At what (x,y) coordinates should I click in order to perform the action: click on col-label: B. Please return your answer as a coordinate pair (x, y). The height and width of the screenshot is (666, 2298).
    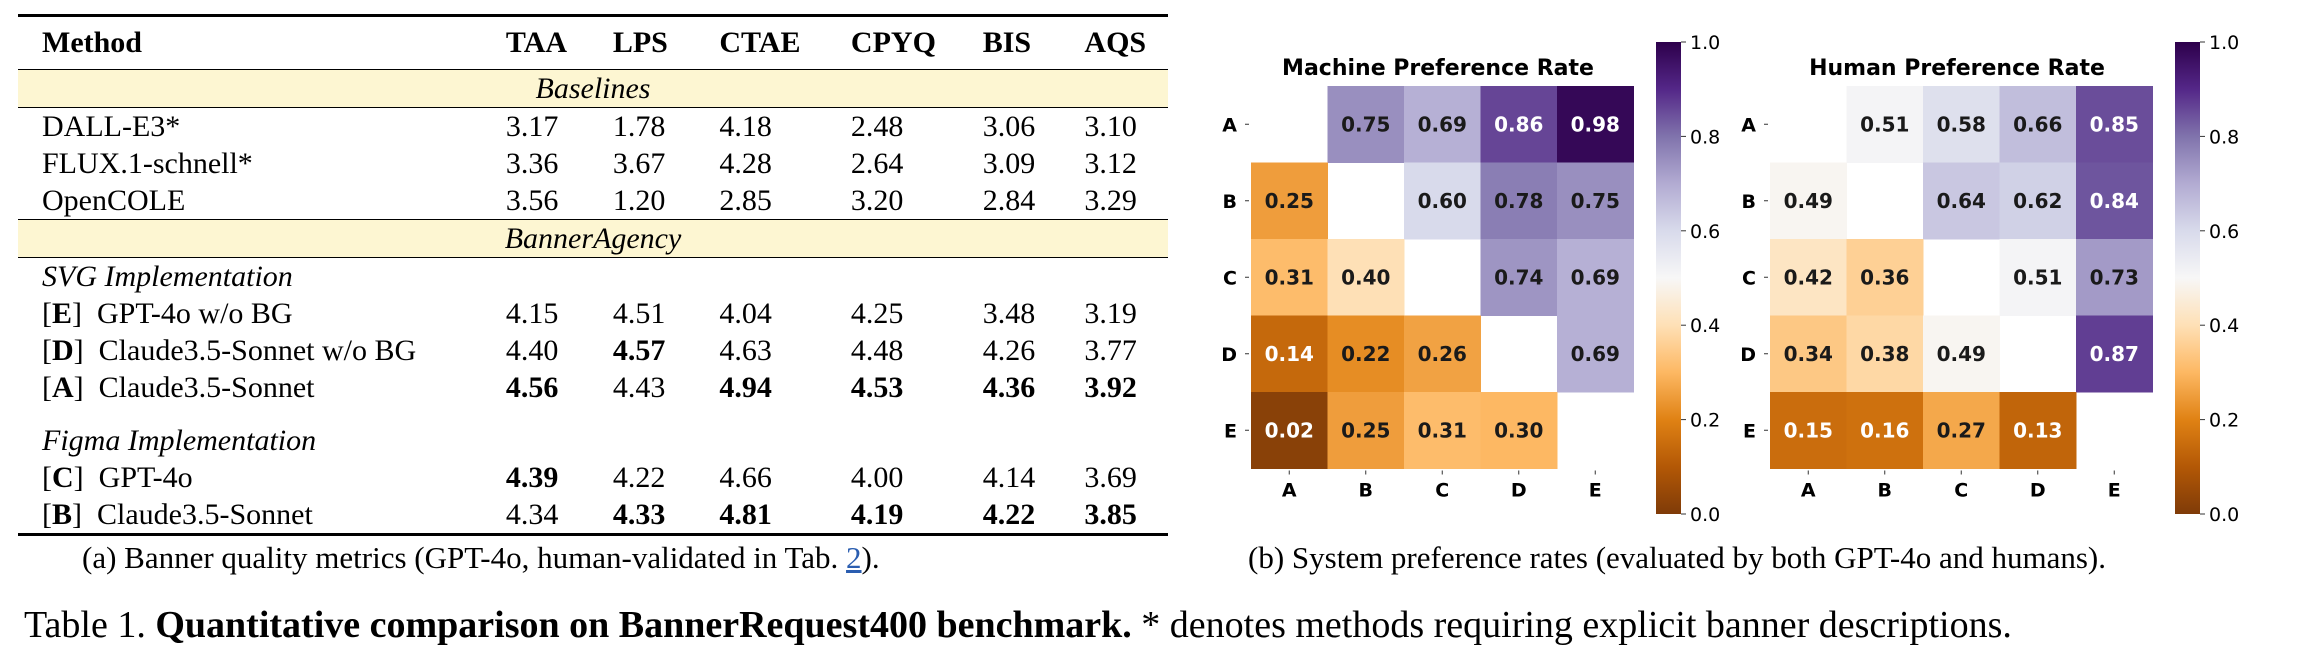
    Looking at the image, I should click on (1366, 491).